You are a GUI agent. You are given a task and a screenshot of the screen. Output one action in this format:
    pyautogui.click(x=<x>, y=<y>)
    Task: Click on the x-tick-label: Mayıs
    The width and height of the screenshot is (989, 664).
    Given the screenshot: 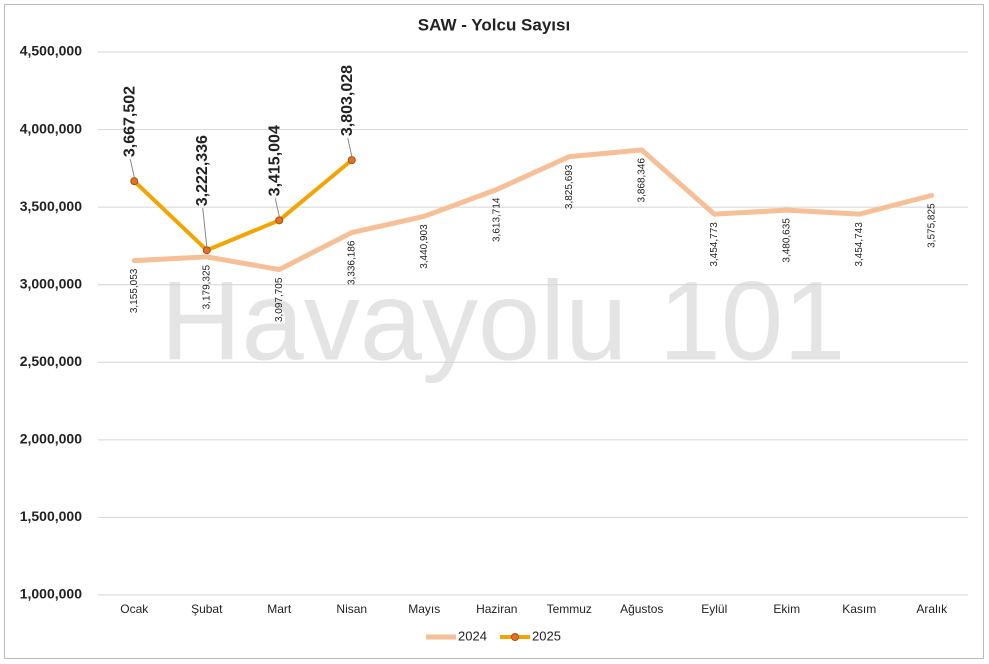 What is the action you would take?
    pyautogui.click(x=424, y=609)
    